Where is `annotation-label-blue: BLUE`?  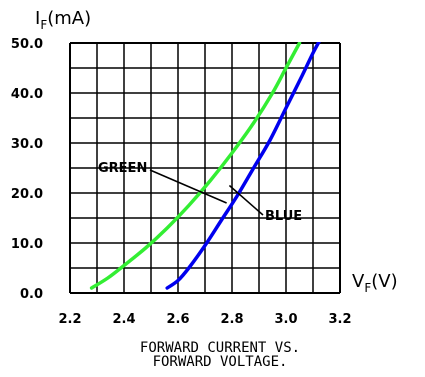 annotation-label-blue: BLUE is located at coordinates (283, 216).